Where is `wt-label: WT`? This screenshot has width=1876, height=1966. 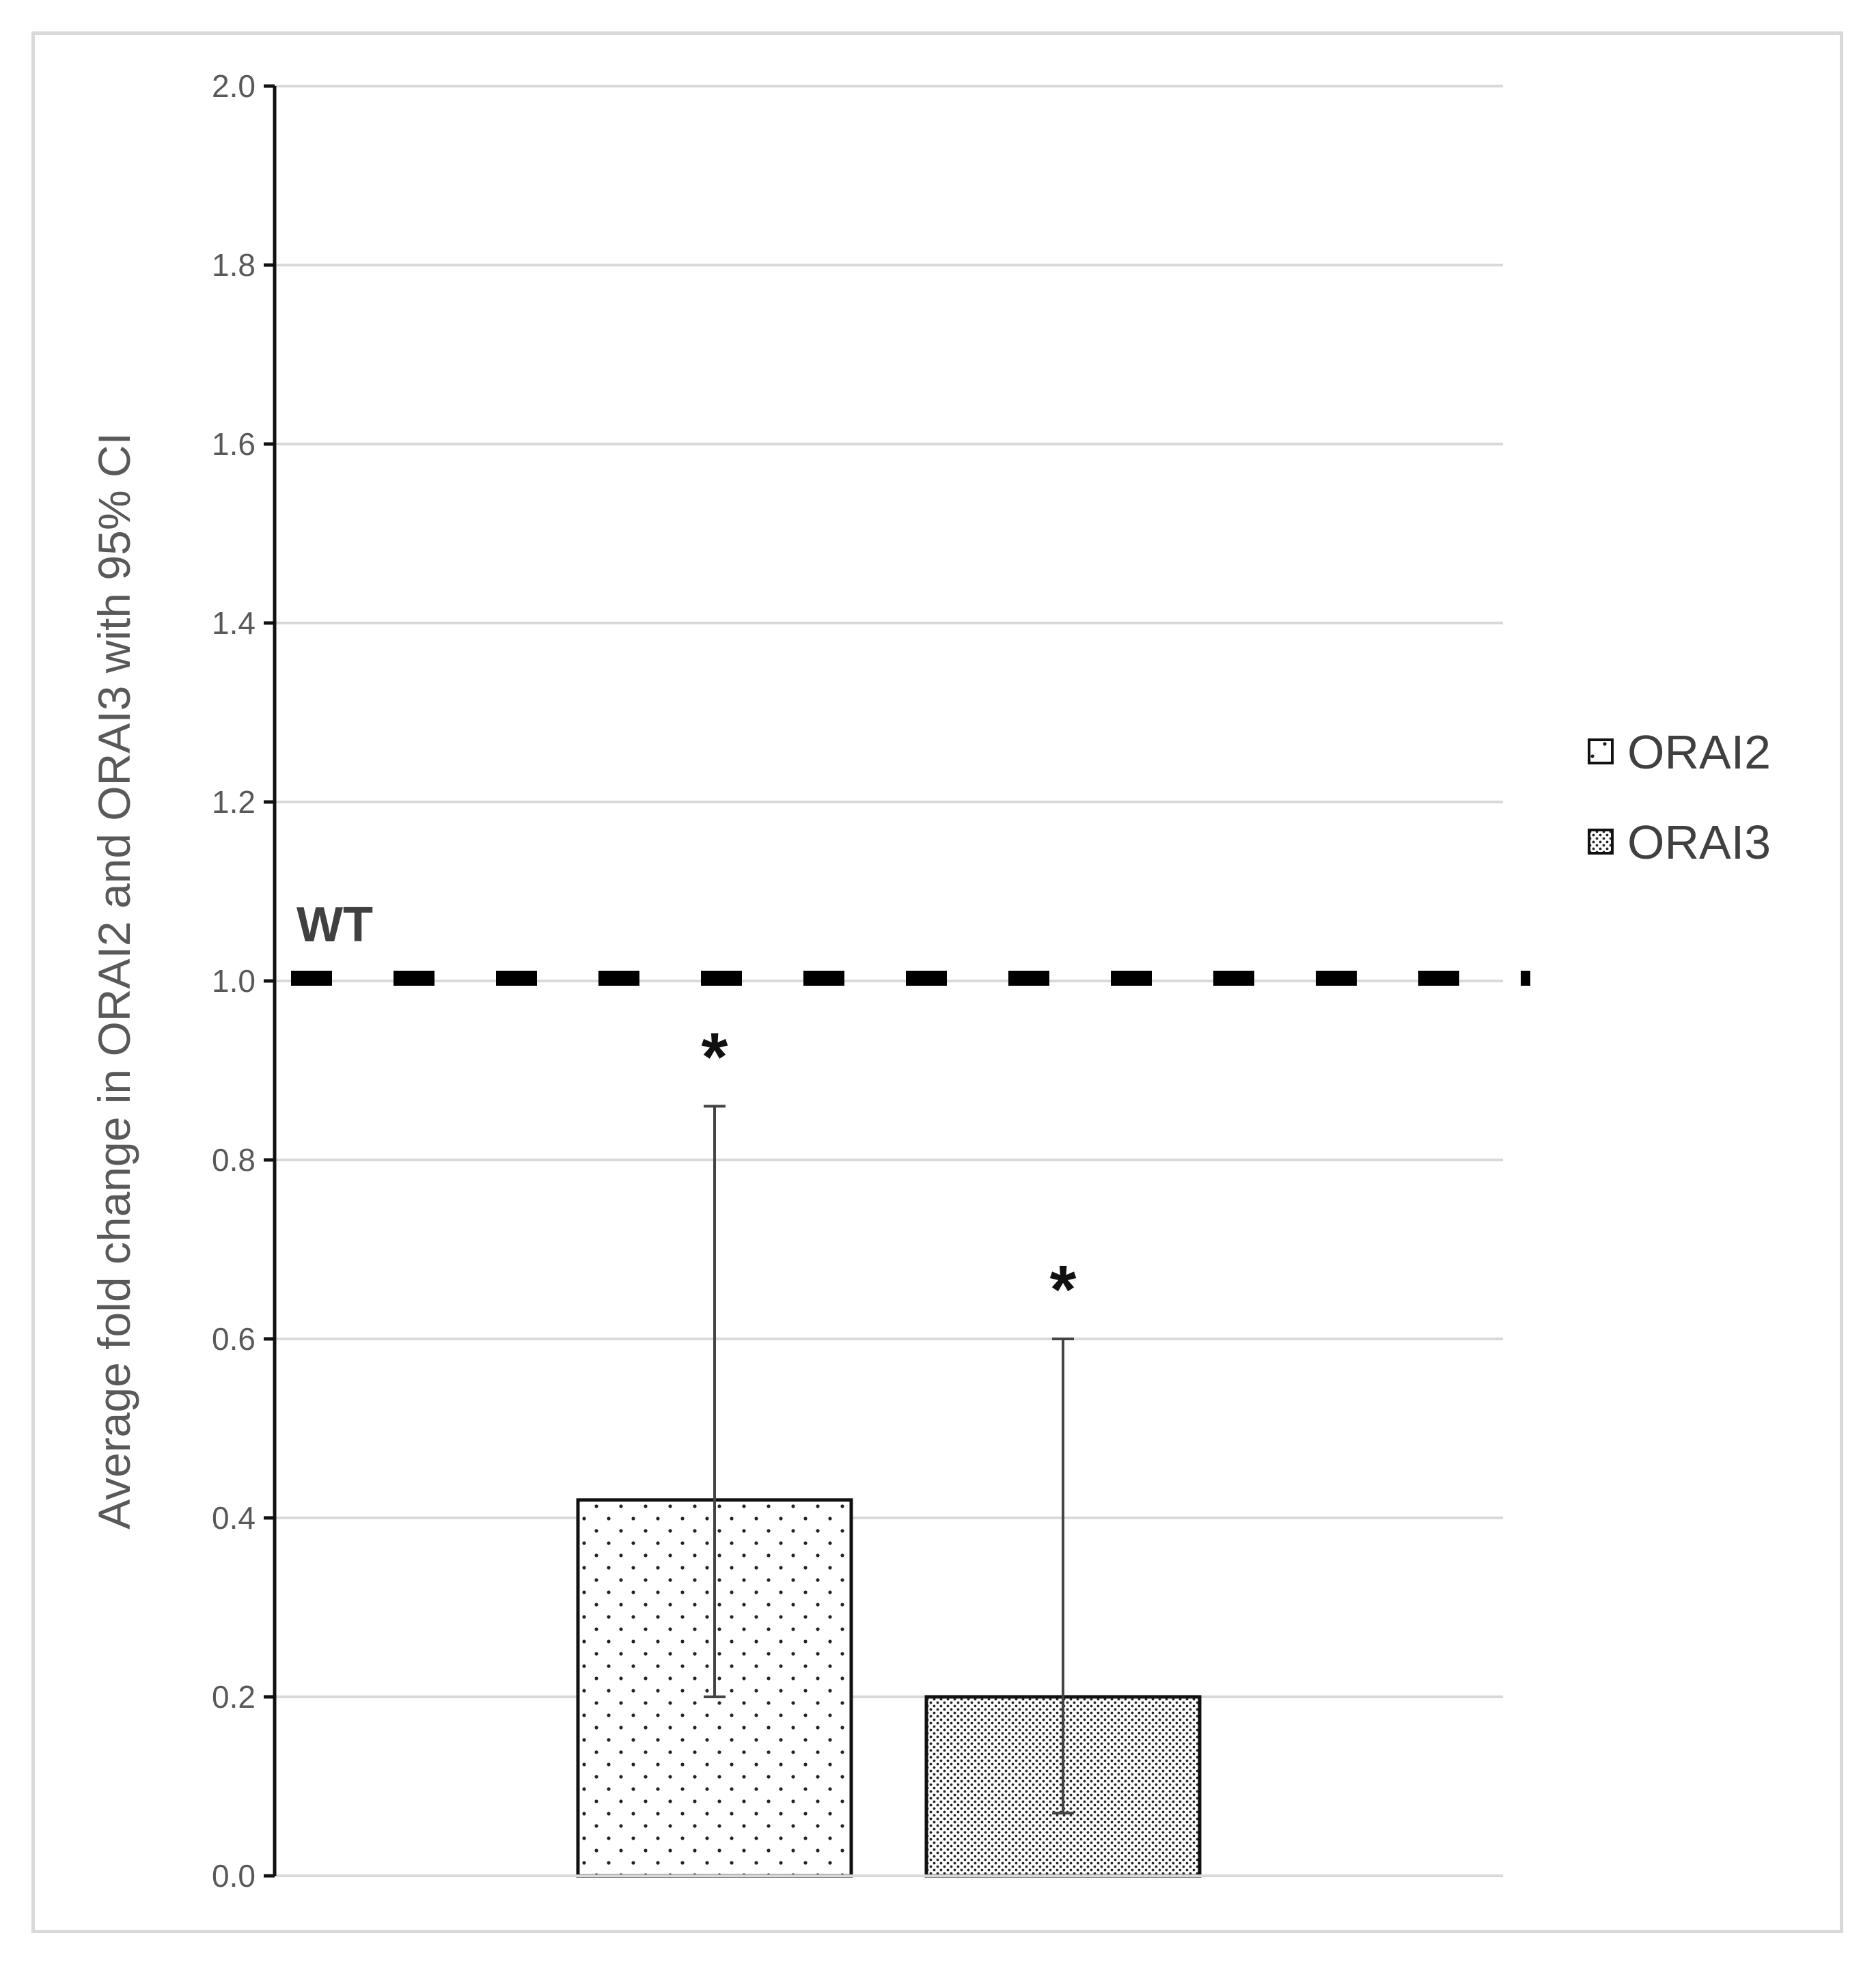 wt-label: WT is located at coordinates (334, 925).